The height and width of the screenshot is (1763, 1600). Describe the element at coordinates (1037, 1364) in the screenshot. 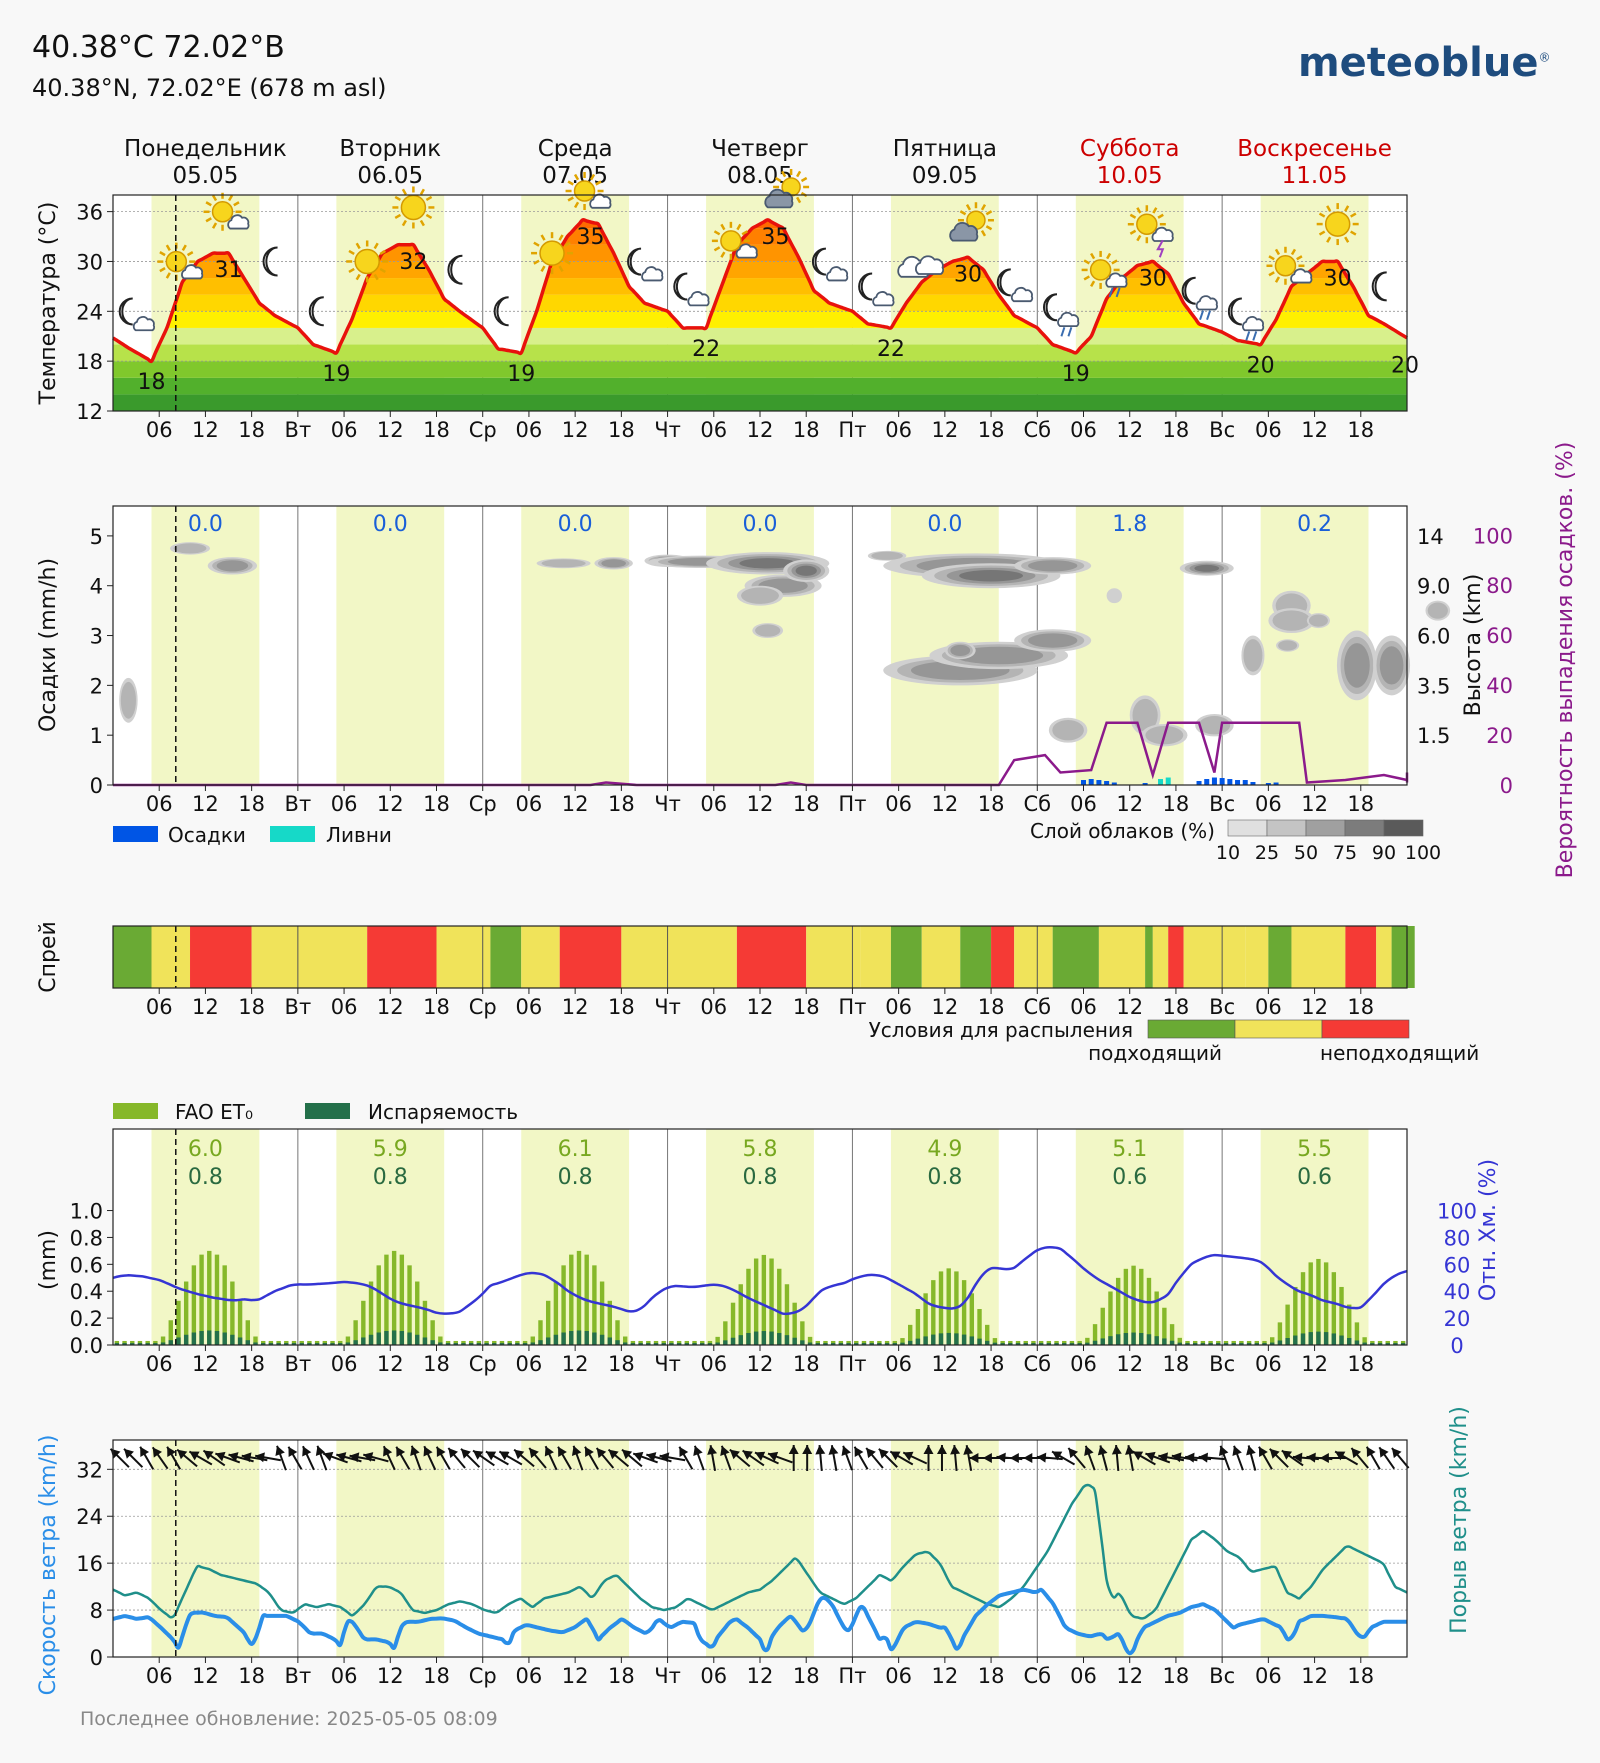

I see `x-tick-label: Сб` at that location.